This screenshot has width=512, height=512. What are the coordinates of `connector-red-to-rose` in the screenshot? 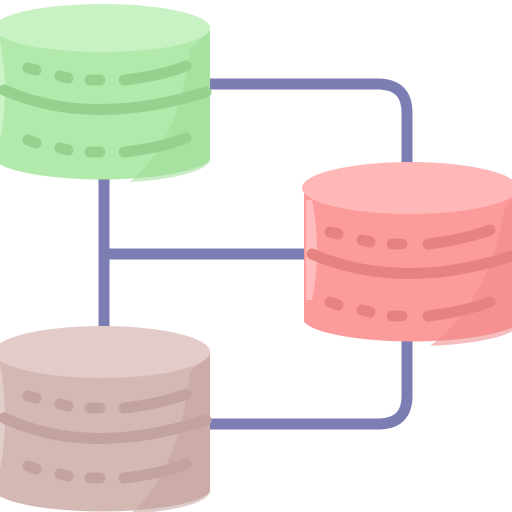 It's located at (303, 380).